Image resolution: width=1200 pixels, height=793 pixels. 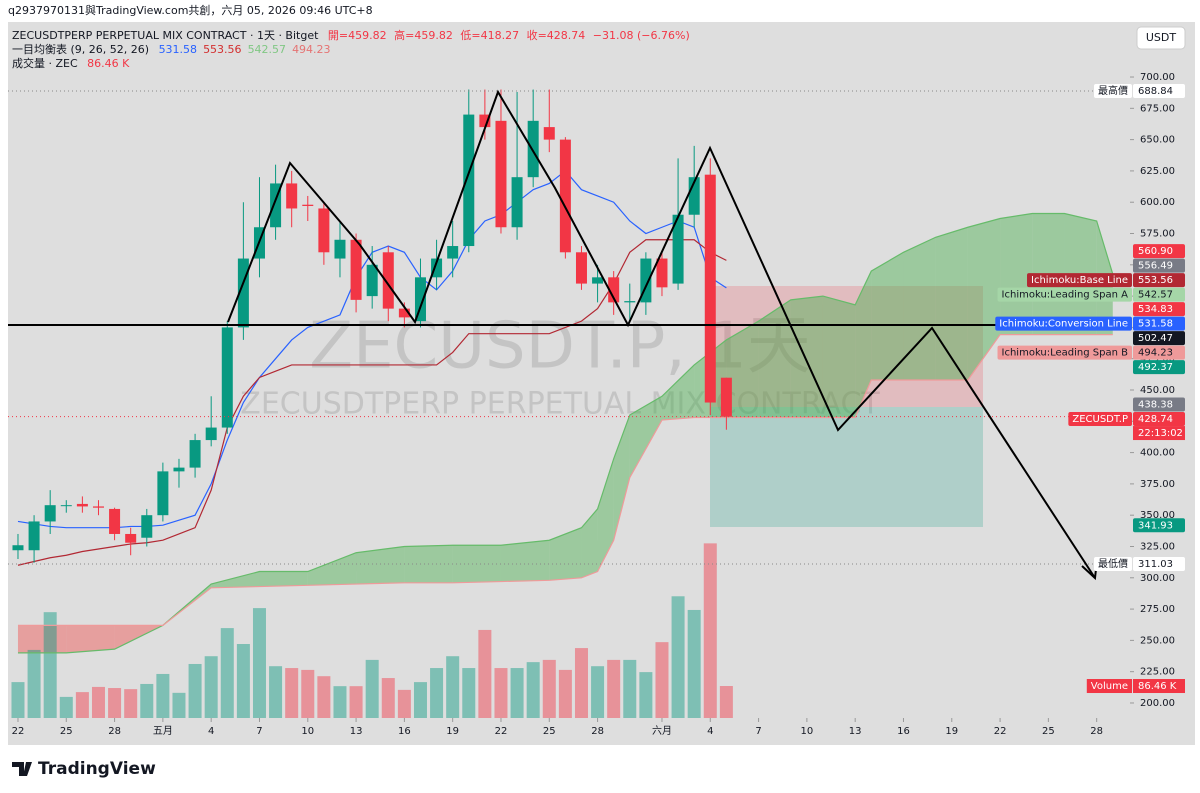 I want to click on indicator-value: 553.56, so click(x=222, y=49).